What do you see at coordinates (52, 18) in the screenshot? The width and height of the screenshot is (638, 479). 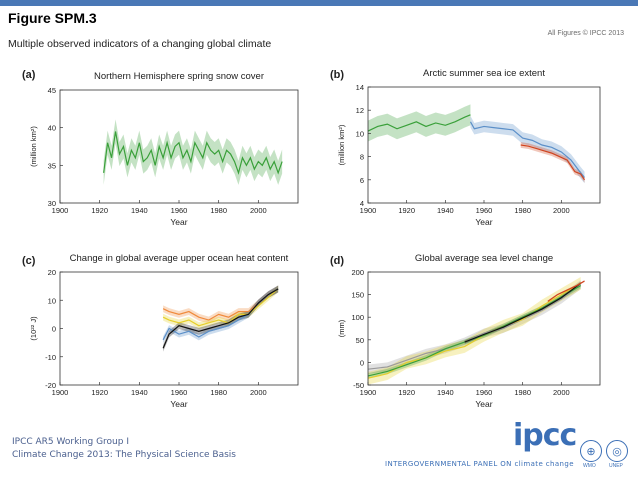 I see `page-title: Figure SPM.3` at bounding box center [52, 18].